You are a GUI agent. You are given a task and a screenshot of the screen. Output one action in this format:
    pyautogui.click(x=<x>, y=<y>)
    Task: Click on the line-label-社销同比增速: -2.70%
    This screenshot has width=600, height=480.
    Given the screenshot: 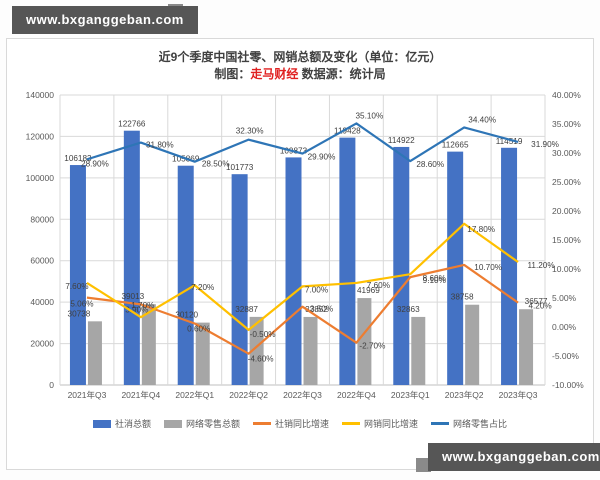 What is the action you would take?
    pyautogui.click(x=372, y=346)
    